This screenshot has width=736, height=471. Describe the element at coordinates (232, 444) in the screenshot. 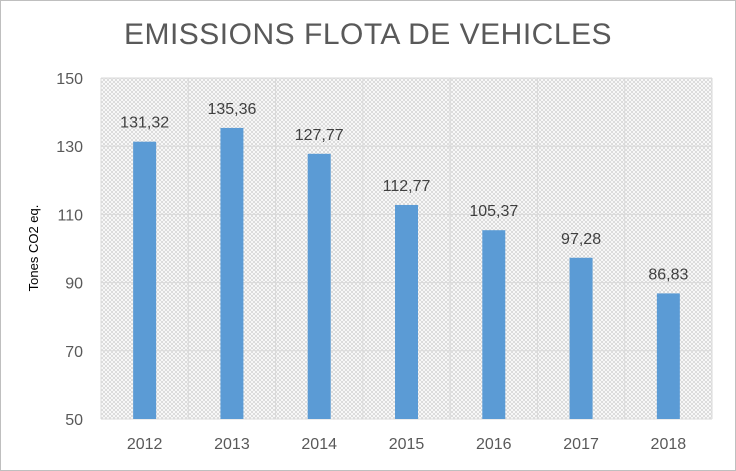

I see `x-tick-label-2013: 2013` at that location.